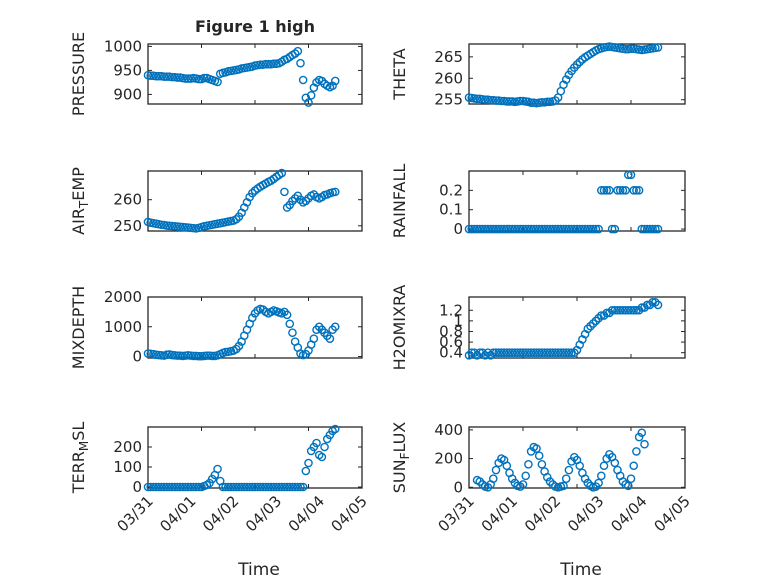 Image resolution: width=778 pixels, height=583 pixels. What do you see at coordinates (123, 46) in the screenshot?
I see `y-tick-label: 1000` at bounding box center [123, 46].